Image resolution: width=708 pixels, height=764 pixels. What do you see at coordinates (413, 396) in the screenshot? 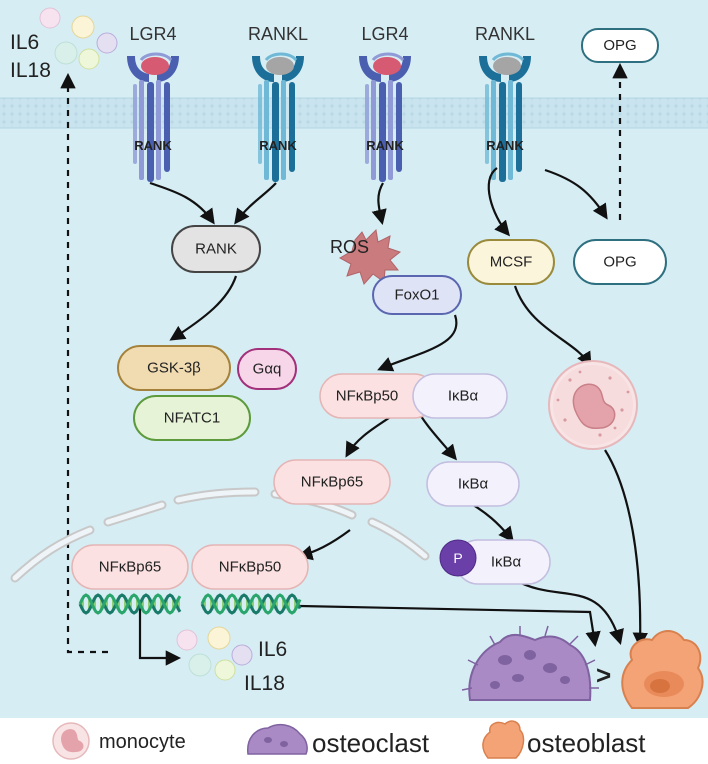
I see `nfkbp50-ikba-complex: NFκBp50 IκBα` at bounding box center [413, 396].